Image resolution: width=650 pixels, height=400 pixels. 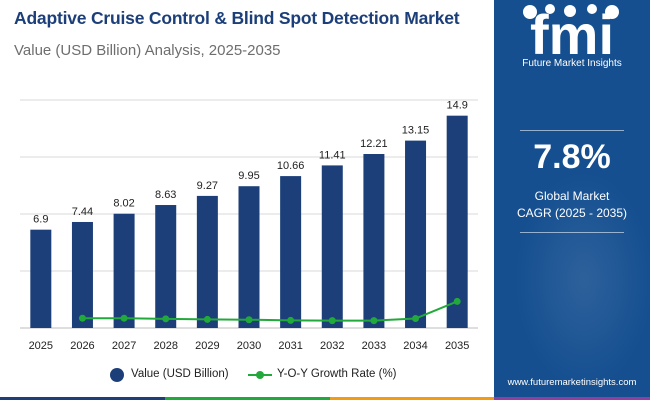 What do you see at coordinates (416, 131) in the screenshot?
I see `bar-label-2034: 13.15` at bounding box center [416, 131].